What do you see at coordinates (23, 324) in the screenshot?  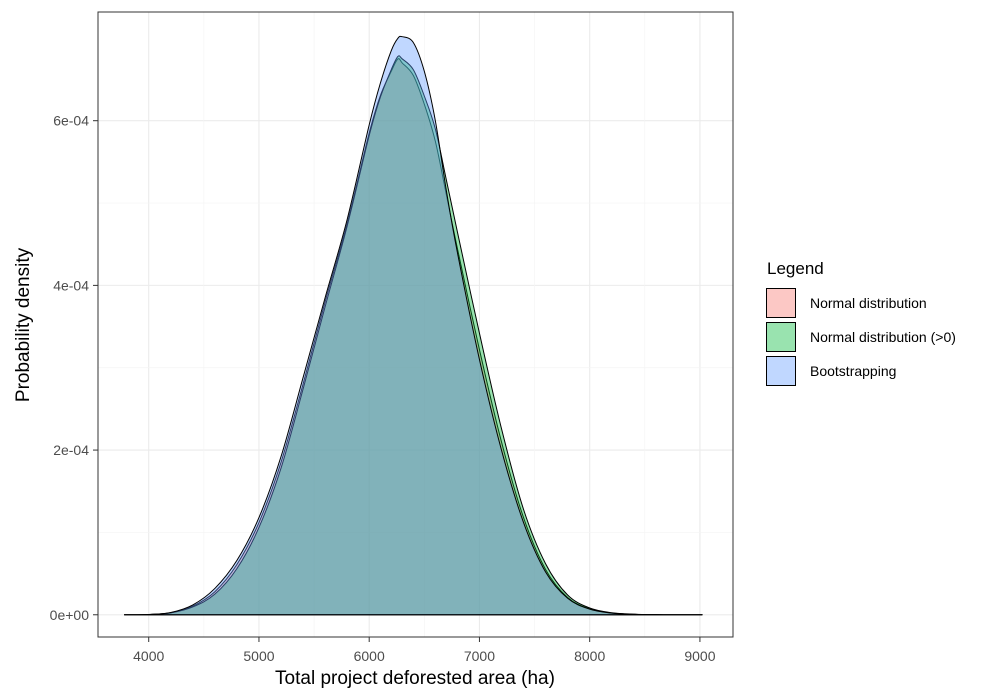 I see `y-axis-title: Probability density` at bounding box center [23, 324].